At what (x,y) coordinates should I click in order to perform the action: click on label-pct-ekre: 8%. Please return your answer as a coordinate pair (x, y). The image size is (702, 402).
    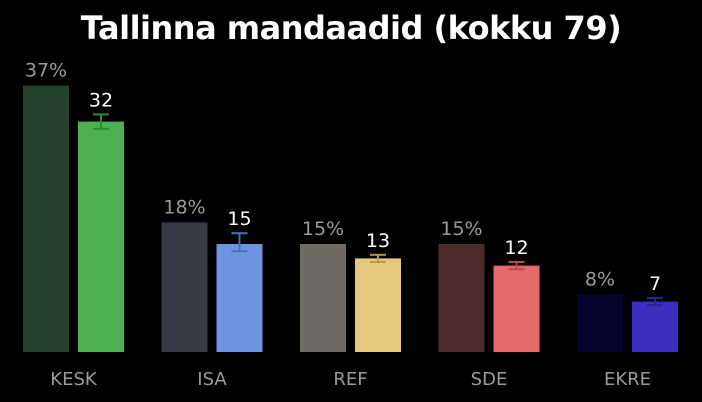
    Looking at the image, I should click on (600, 279).